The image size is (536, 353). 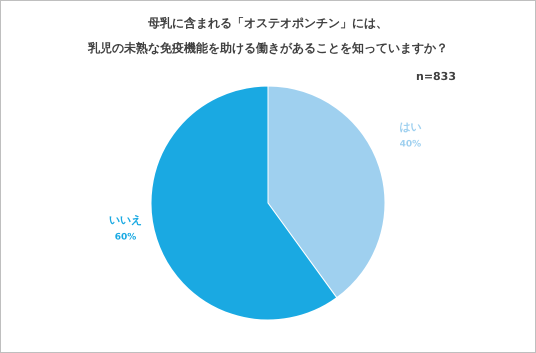 I want to click on data-label: 60%, so click(x=125, y=237).